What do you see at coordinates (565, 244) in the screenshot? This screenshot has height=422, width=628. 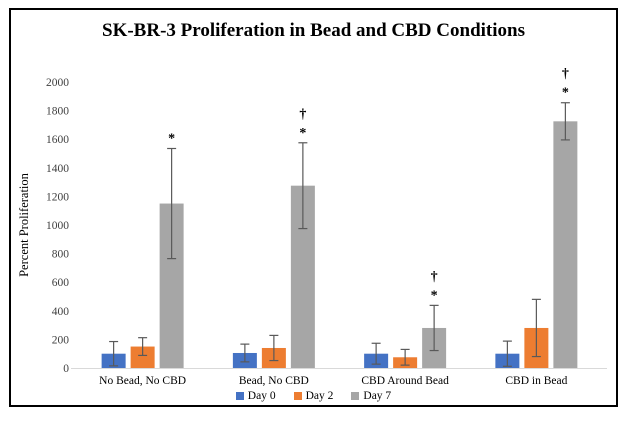 I see `bar-day7` at bounding box center [565, 244].